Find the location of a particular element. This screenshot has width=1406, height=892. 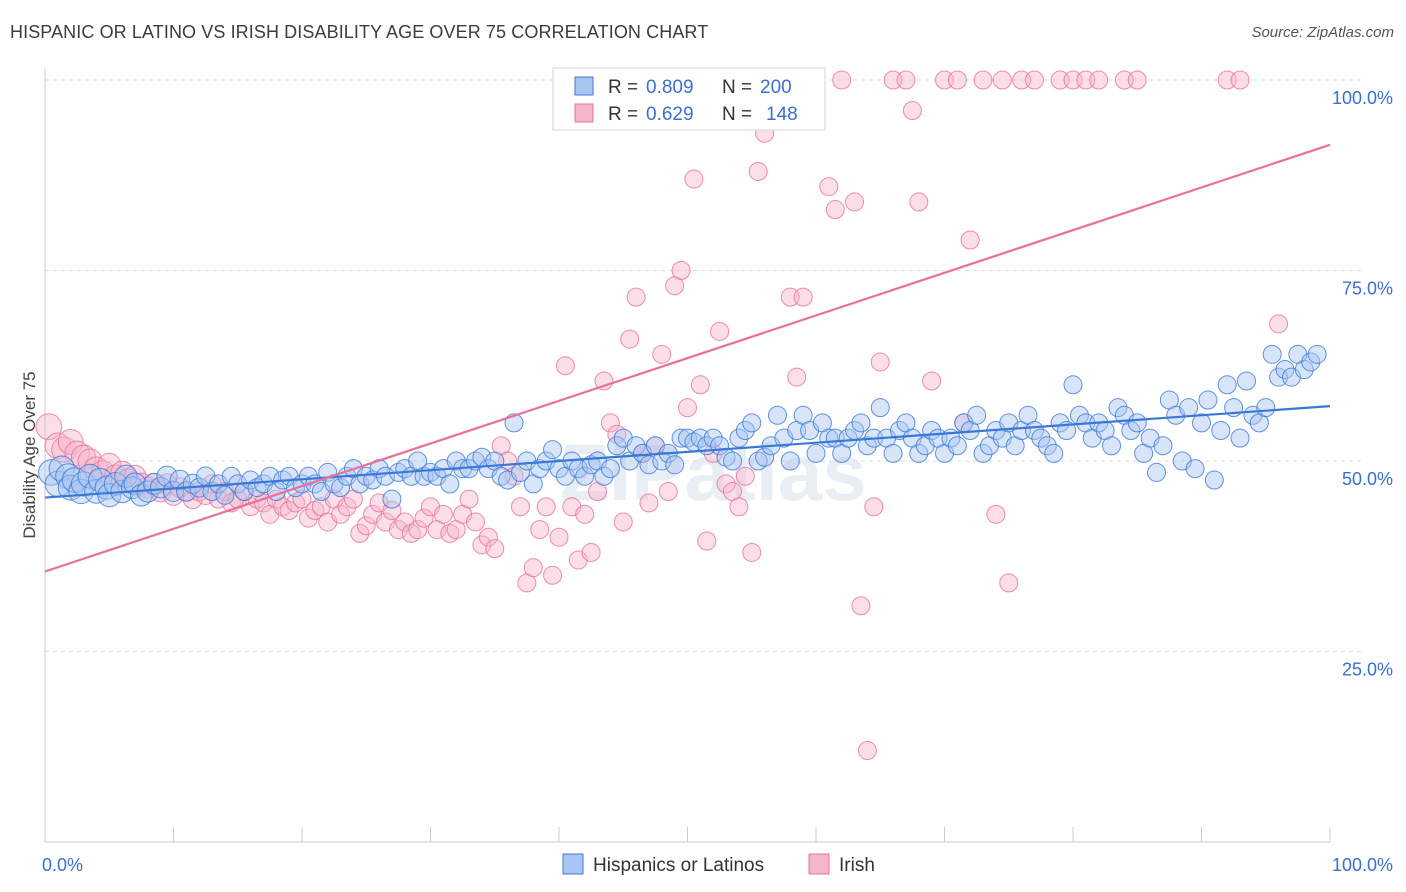

y-tick-label: 75.0% is located at coordinates (1367, 289).